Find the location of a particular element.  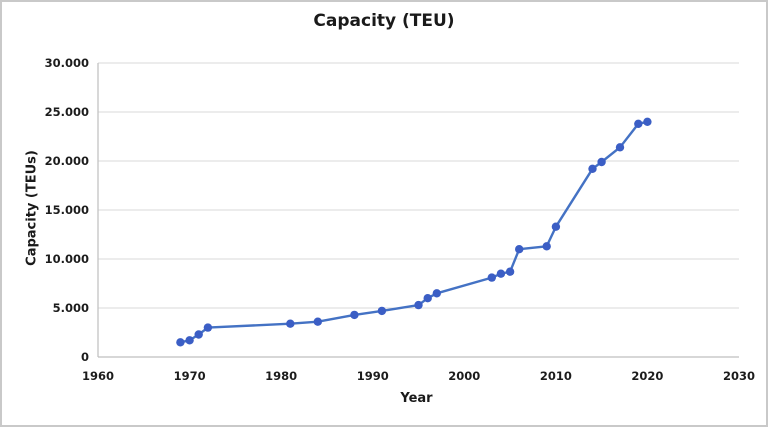

data-point-2020 is located at coordinates (647, 122).